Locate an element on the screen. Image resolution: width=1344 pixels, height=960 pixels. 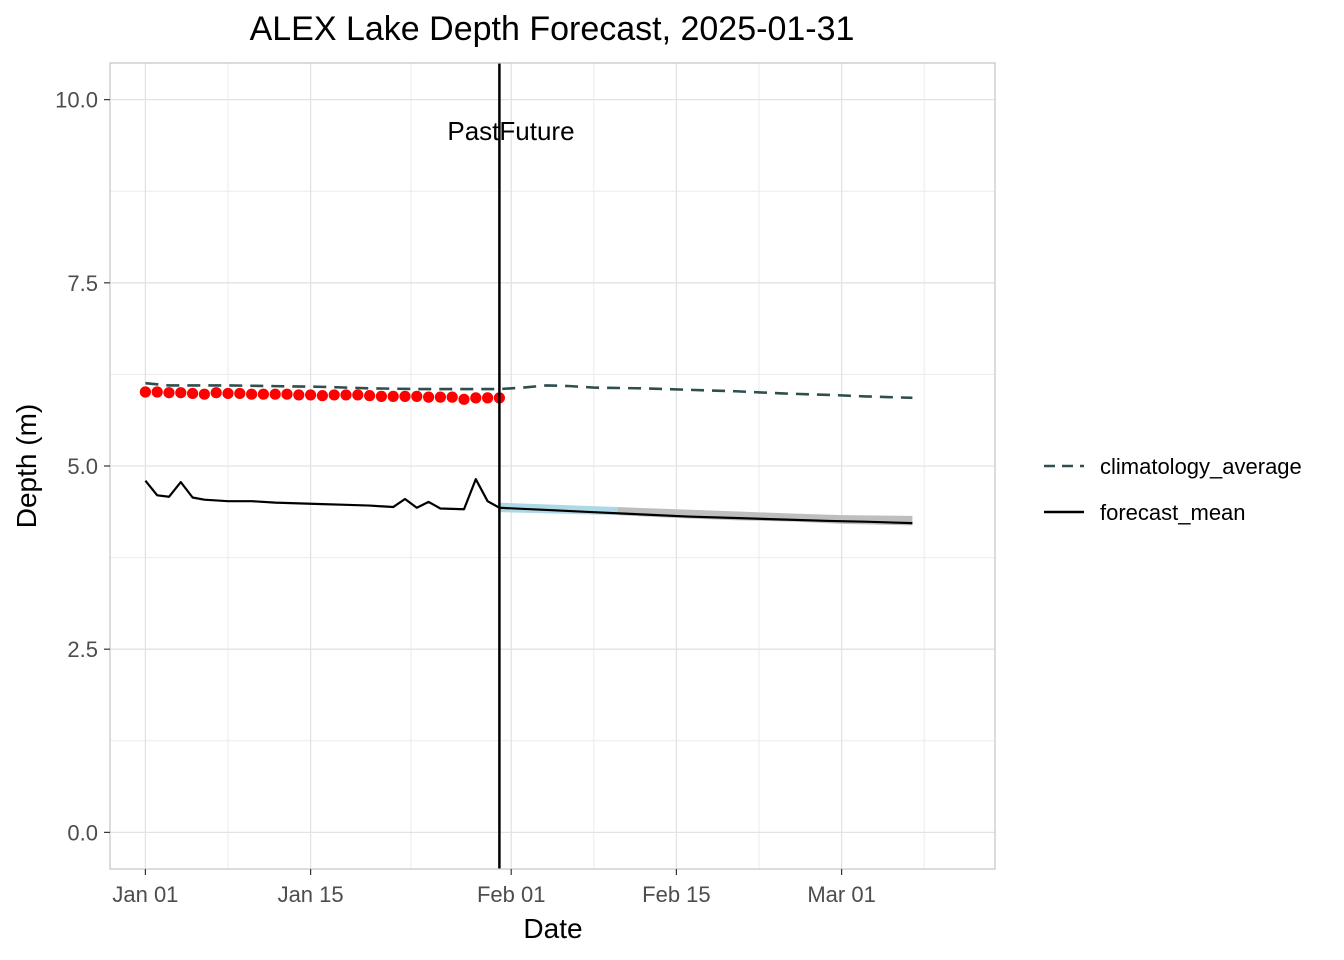
observations-layer is located at coordinates (322, 395).